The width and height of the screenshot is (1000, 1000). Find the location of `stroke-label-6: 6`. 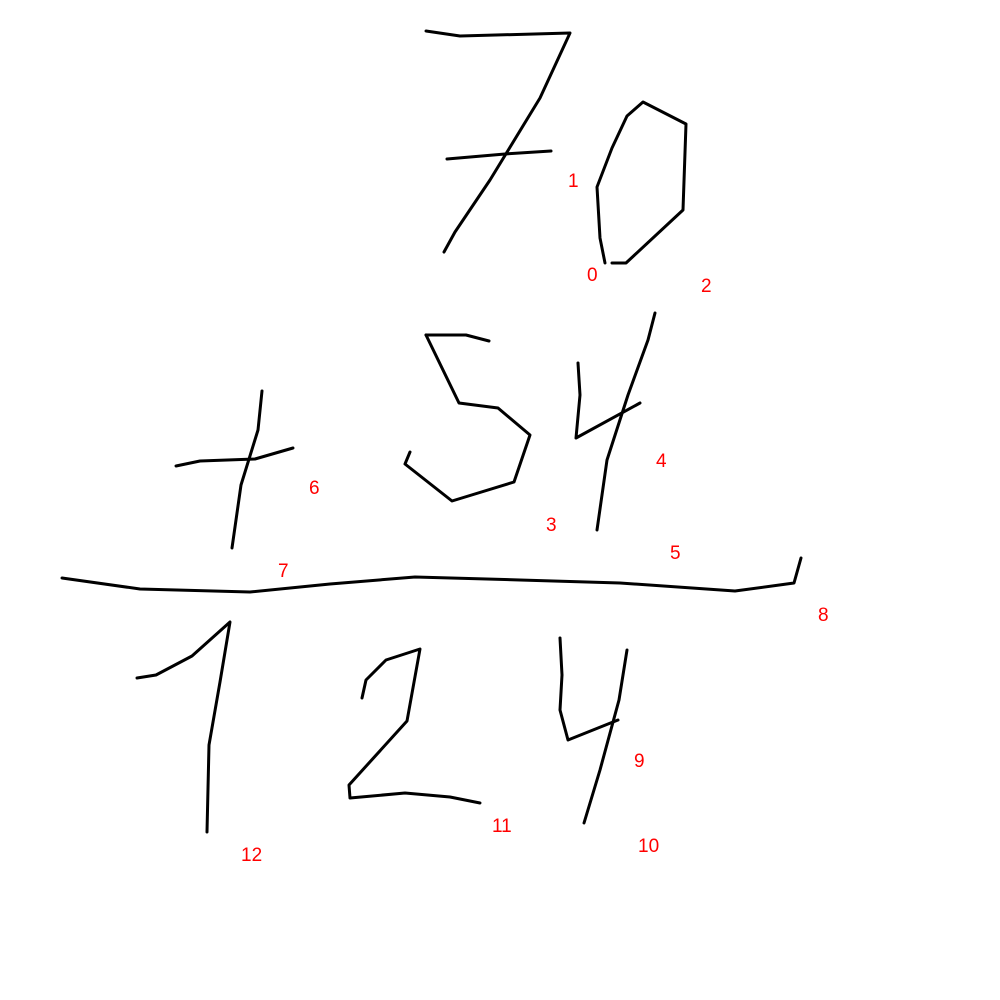

stroke-label-6: 6 is located at coordinates (314, 488).